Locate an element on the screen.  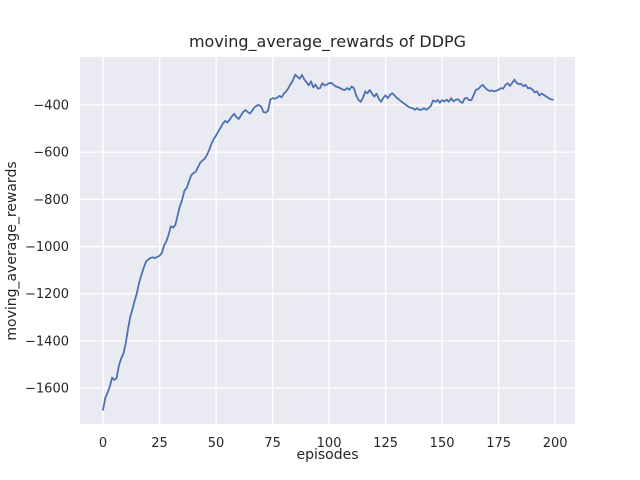
y-tick-label: −400 is located at coordinates (51, 106).